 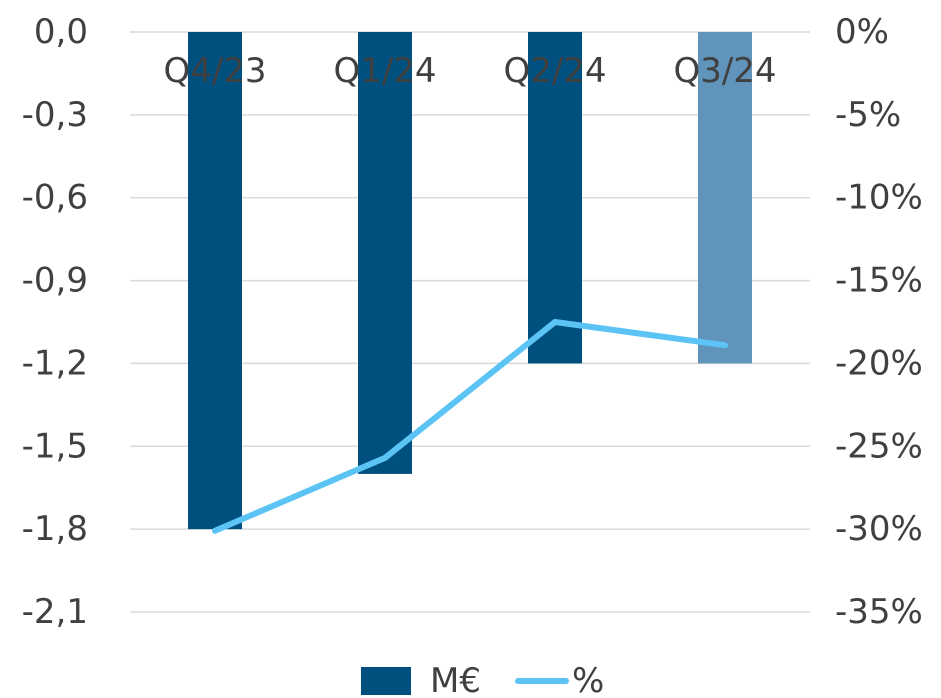 I want to click on category-label: Q4/23, so click(x=214, y=71).